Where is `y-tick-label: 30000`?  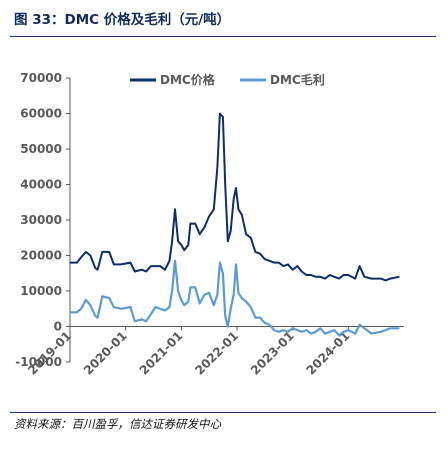 y-tick-label: 30000 is located at coordinates (41, 220).